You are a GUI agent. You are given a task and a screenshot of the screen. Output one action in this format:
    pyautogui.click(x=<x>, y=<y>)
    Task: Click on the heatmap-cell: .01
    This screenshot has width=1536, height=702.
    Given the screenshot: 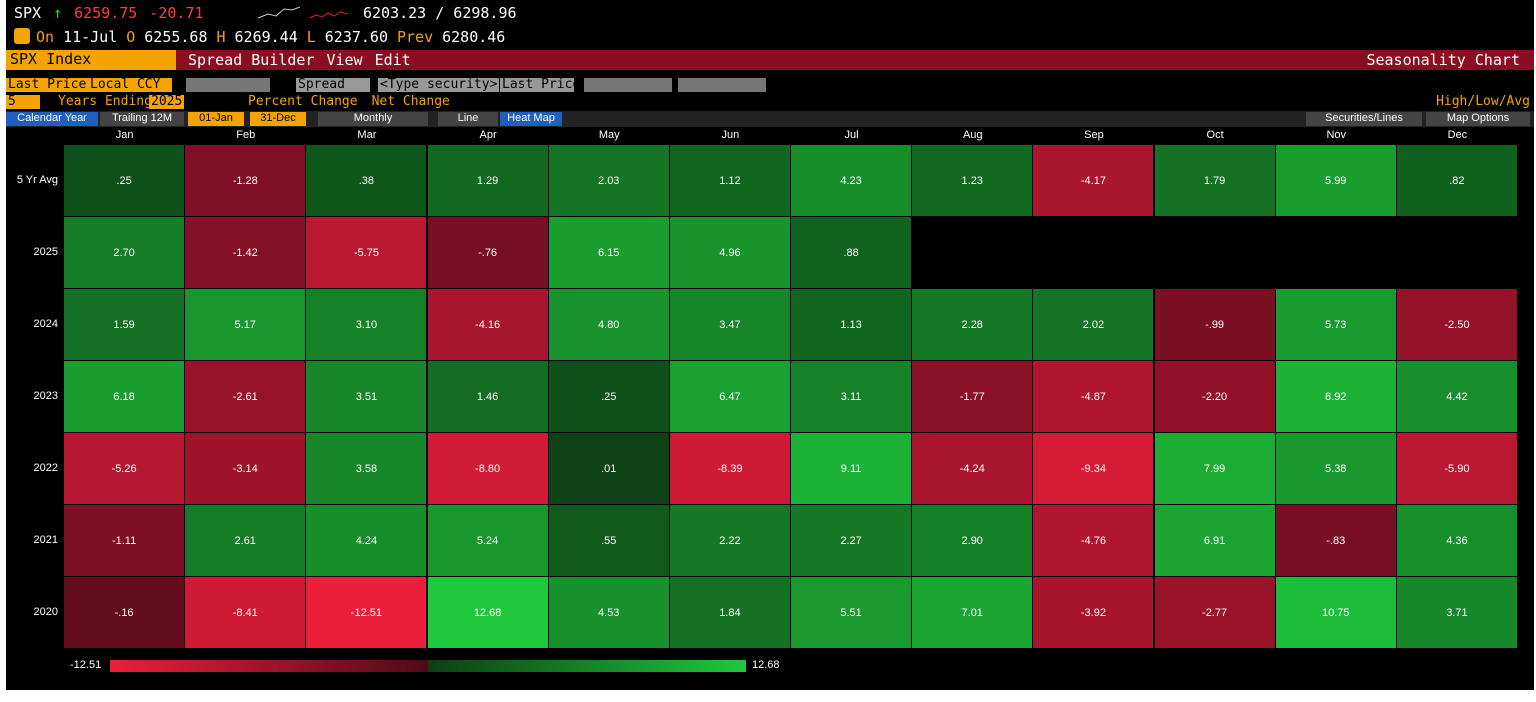 What is the action you would take?
    pyautogui.click(x=609, y=469)
    